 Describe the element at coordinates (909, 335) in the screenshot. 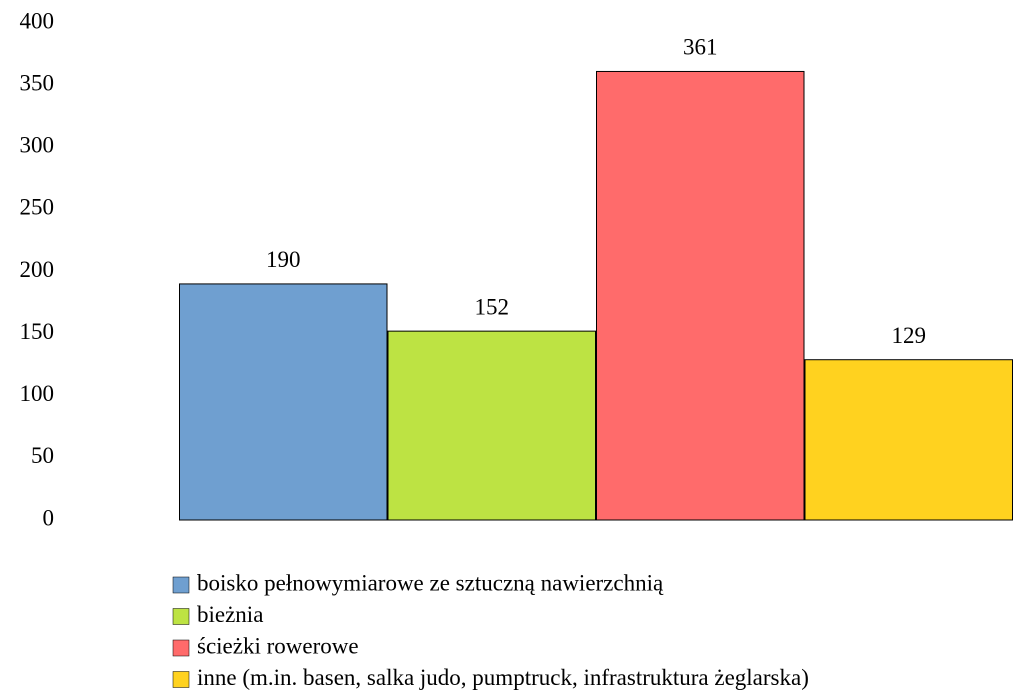

I see `value-label: 129` at that location.